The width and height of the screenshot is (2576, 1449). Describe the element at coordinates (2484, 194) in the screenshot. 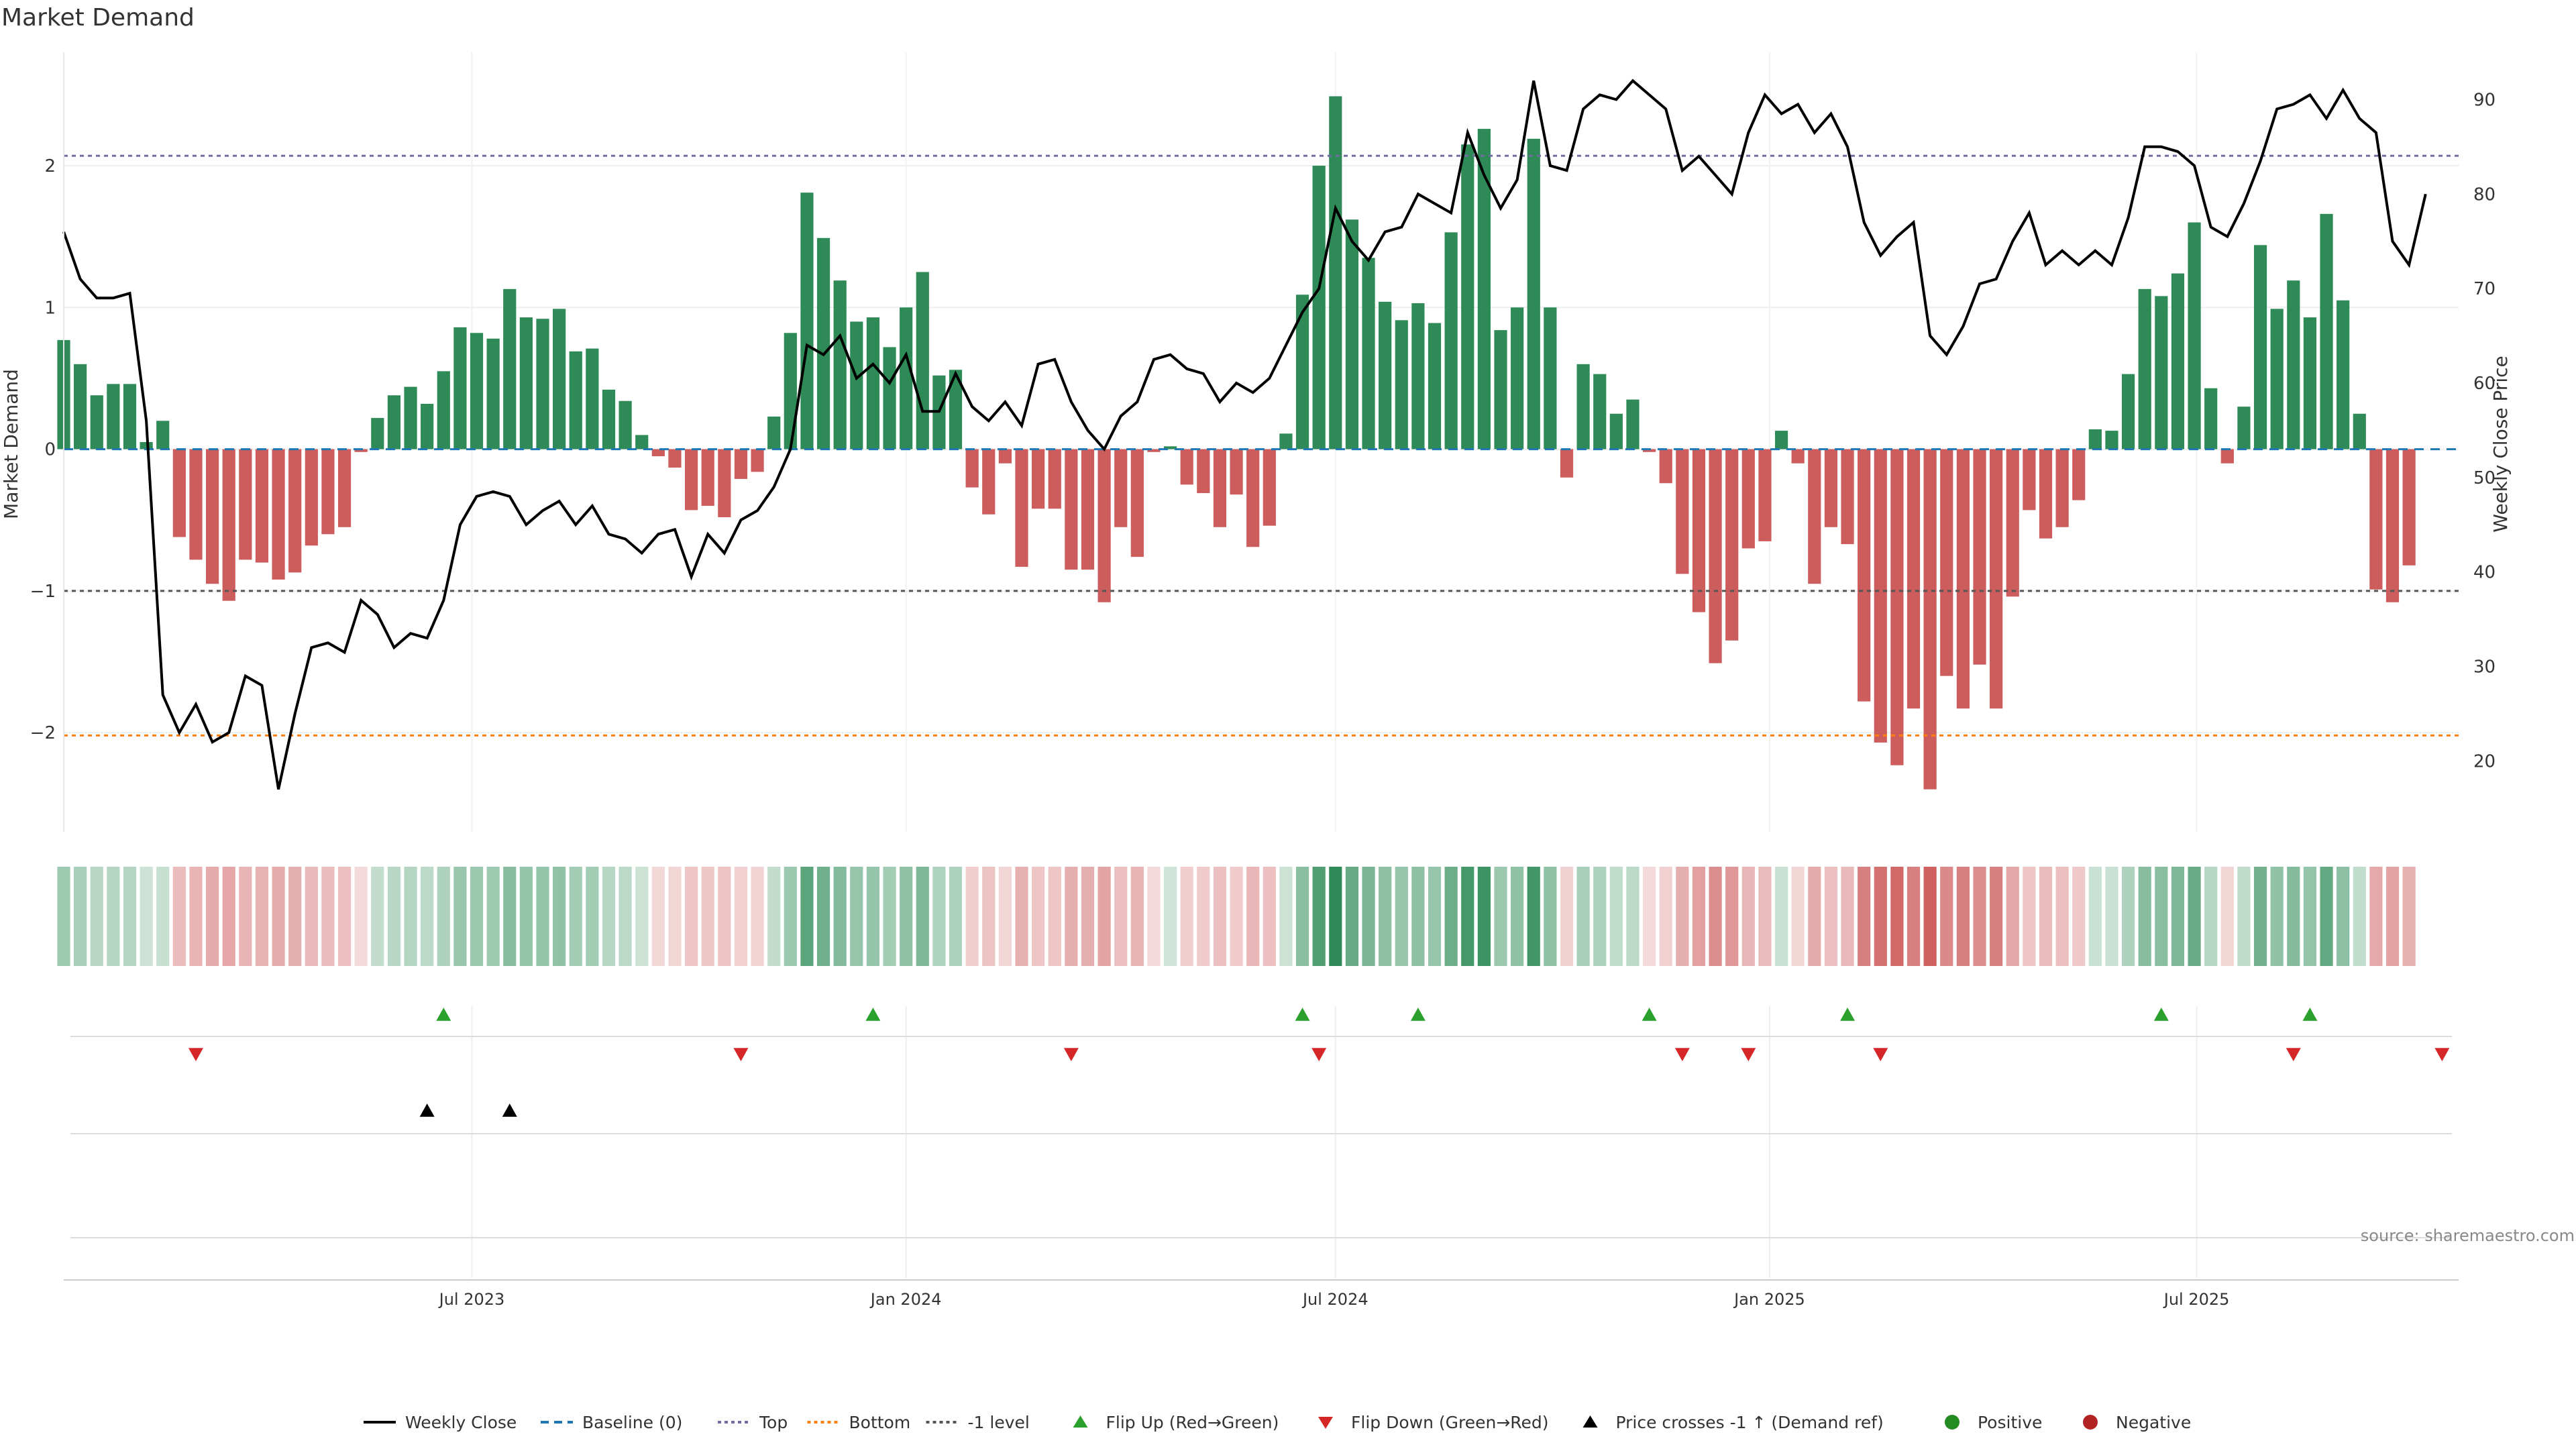

I see `y2-tick-label: 80` at that location.